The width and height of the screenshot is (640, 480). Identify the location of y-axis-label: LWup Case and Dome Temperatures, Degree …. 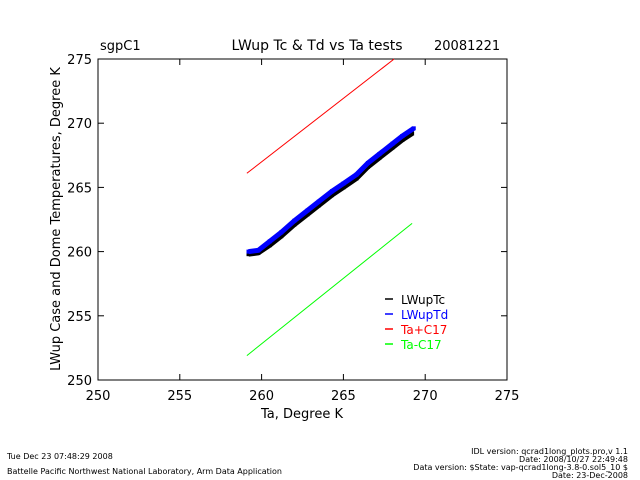
(56, 219).